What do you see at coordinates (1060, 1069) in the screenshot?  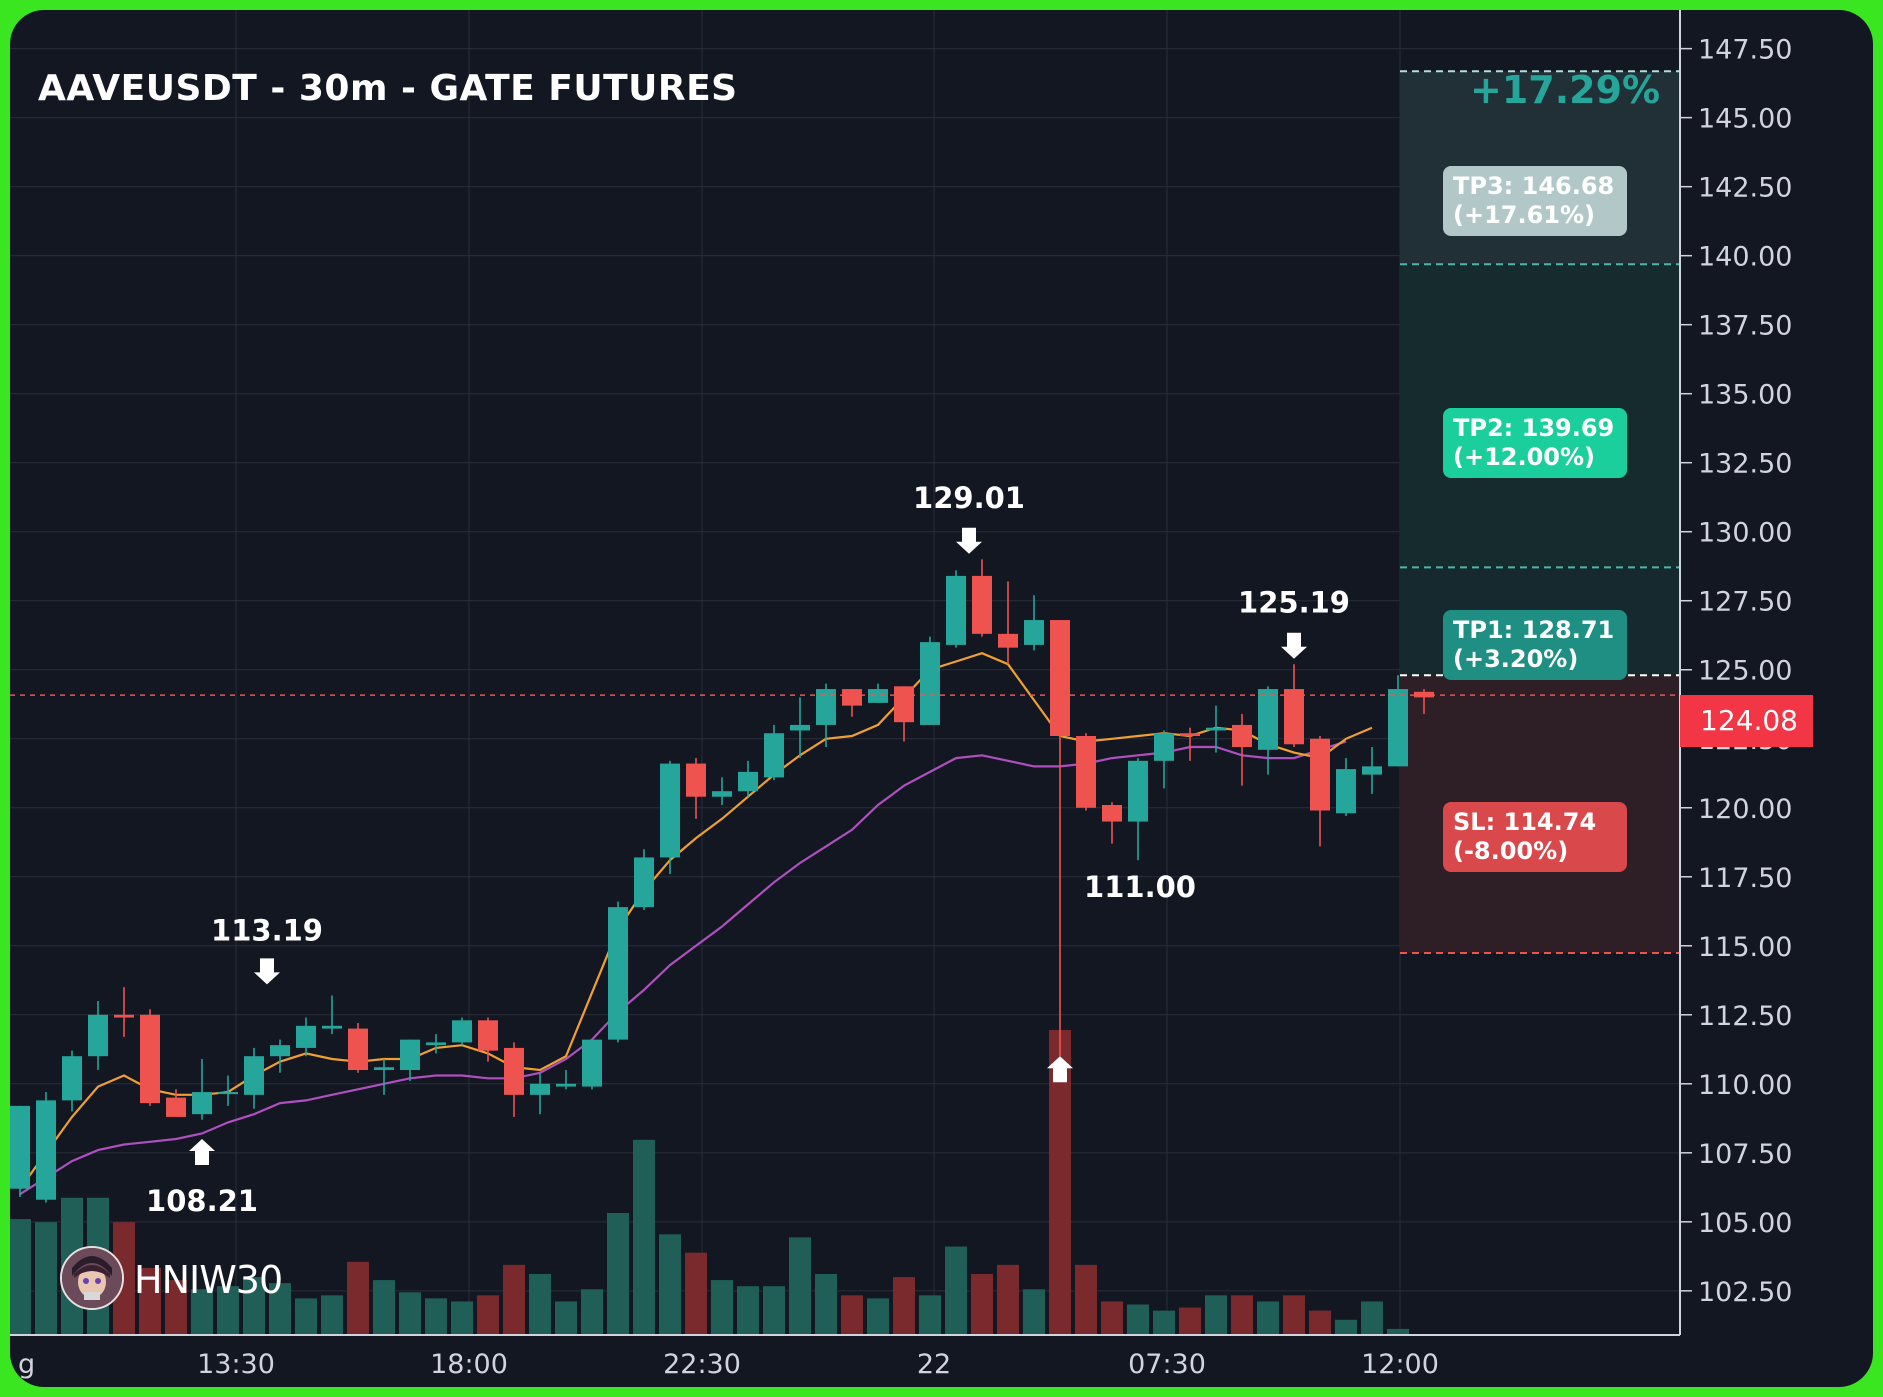 I see `arrow-up-icon` at bounding box center [1060, 1069].